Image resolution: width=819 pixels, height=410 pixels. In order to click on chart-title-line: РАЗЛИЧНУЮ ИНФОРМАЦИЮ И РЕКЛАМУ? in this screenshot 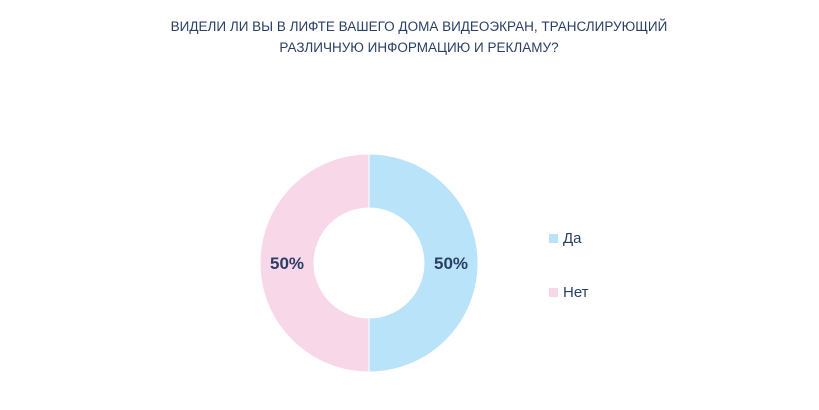, I will do `click(419, 47)`.